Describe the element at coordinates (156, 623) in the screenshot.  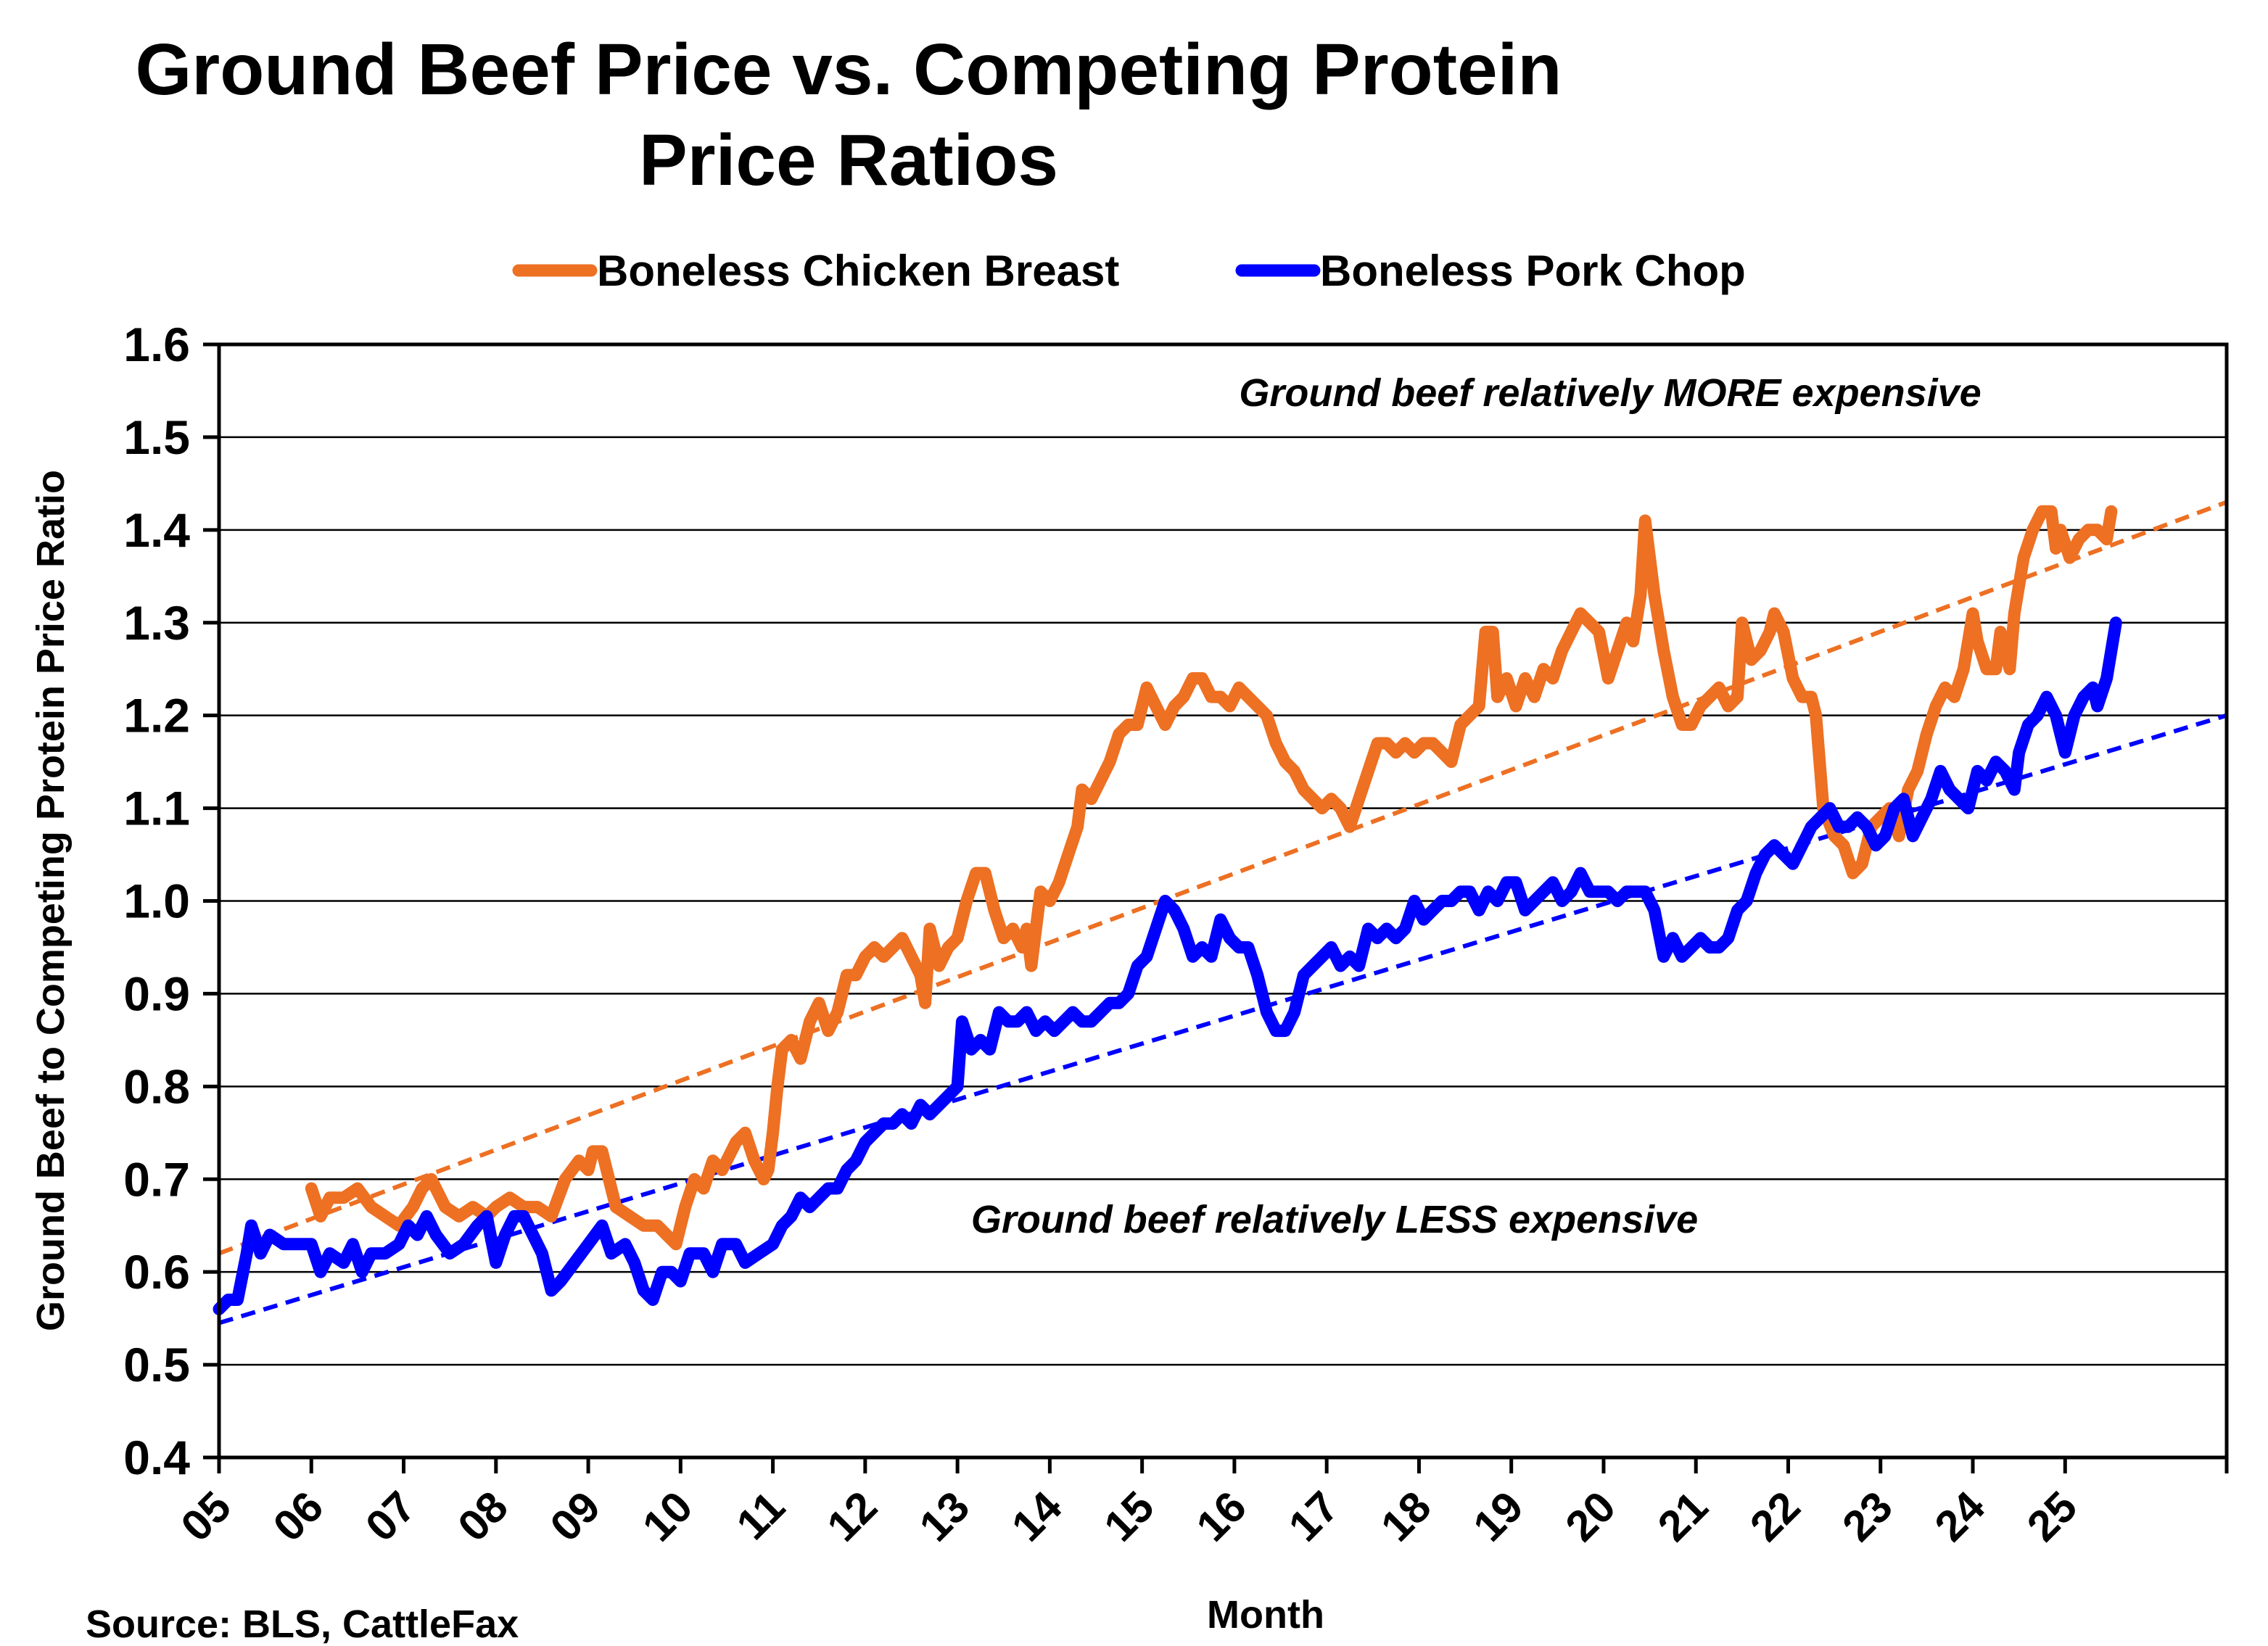
I see `y-tick-label: 1.3` at that location.